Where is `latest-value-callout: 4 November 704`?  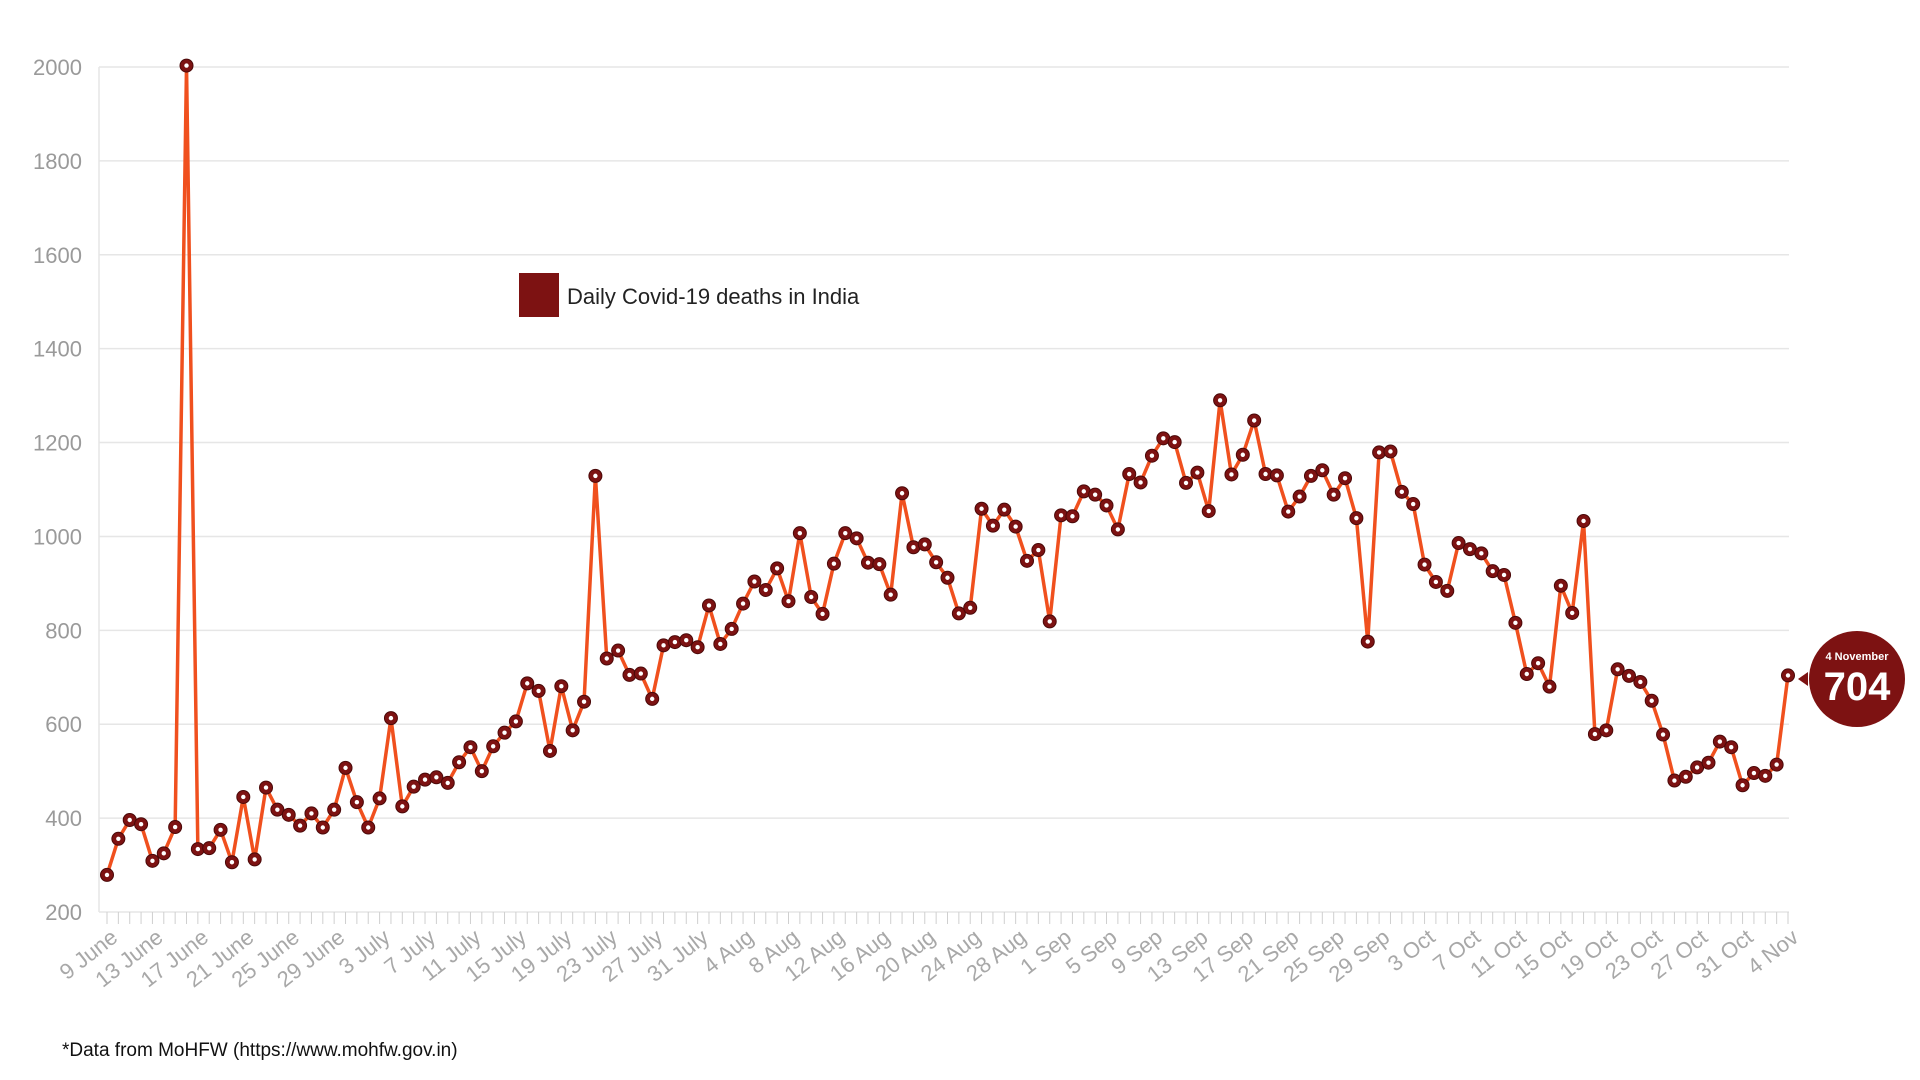 latest-value-callout: 4 November 704 is located at coordinates (1851, 679).